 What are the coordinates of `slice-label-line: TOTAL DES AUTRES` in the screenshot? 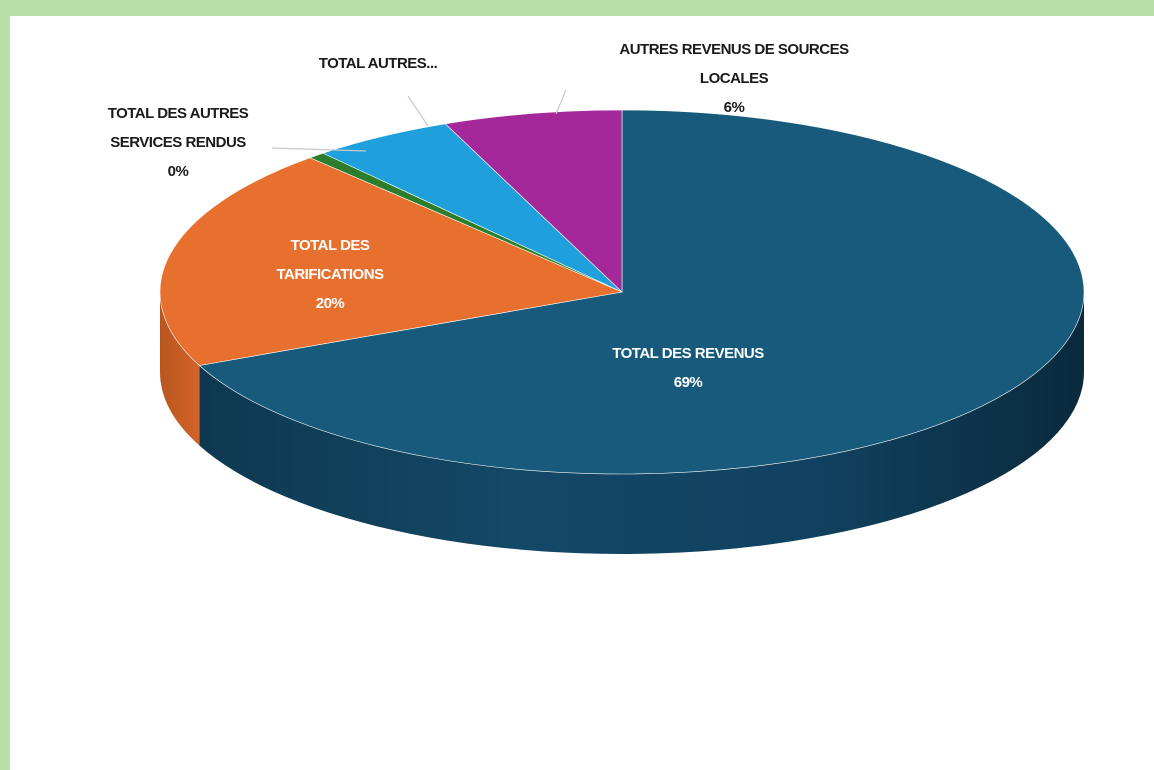 It's located at (178, 113).